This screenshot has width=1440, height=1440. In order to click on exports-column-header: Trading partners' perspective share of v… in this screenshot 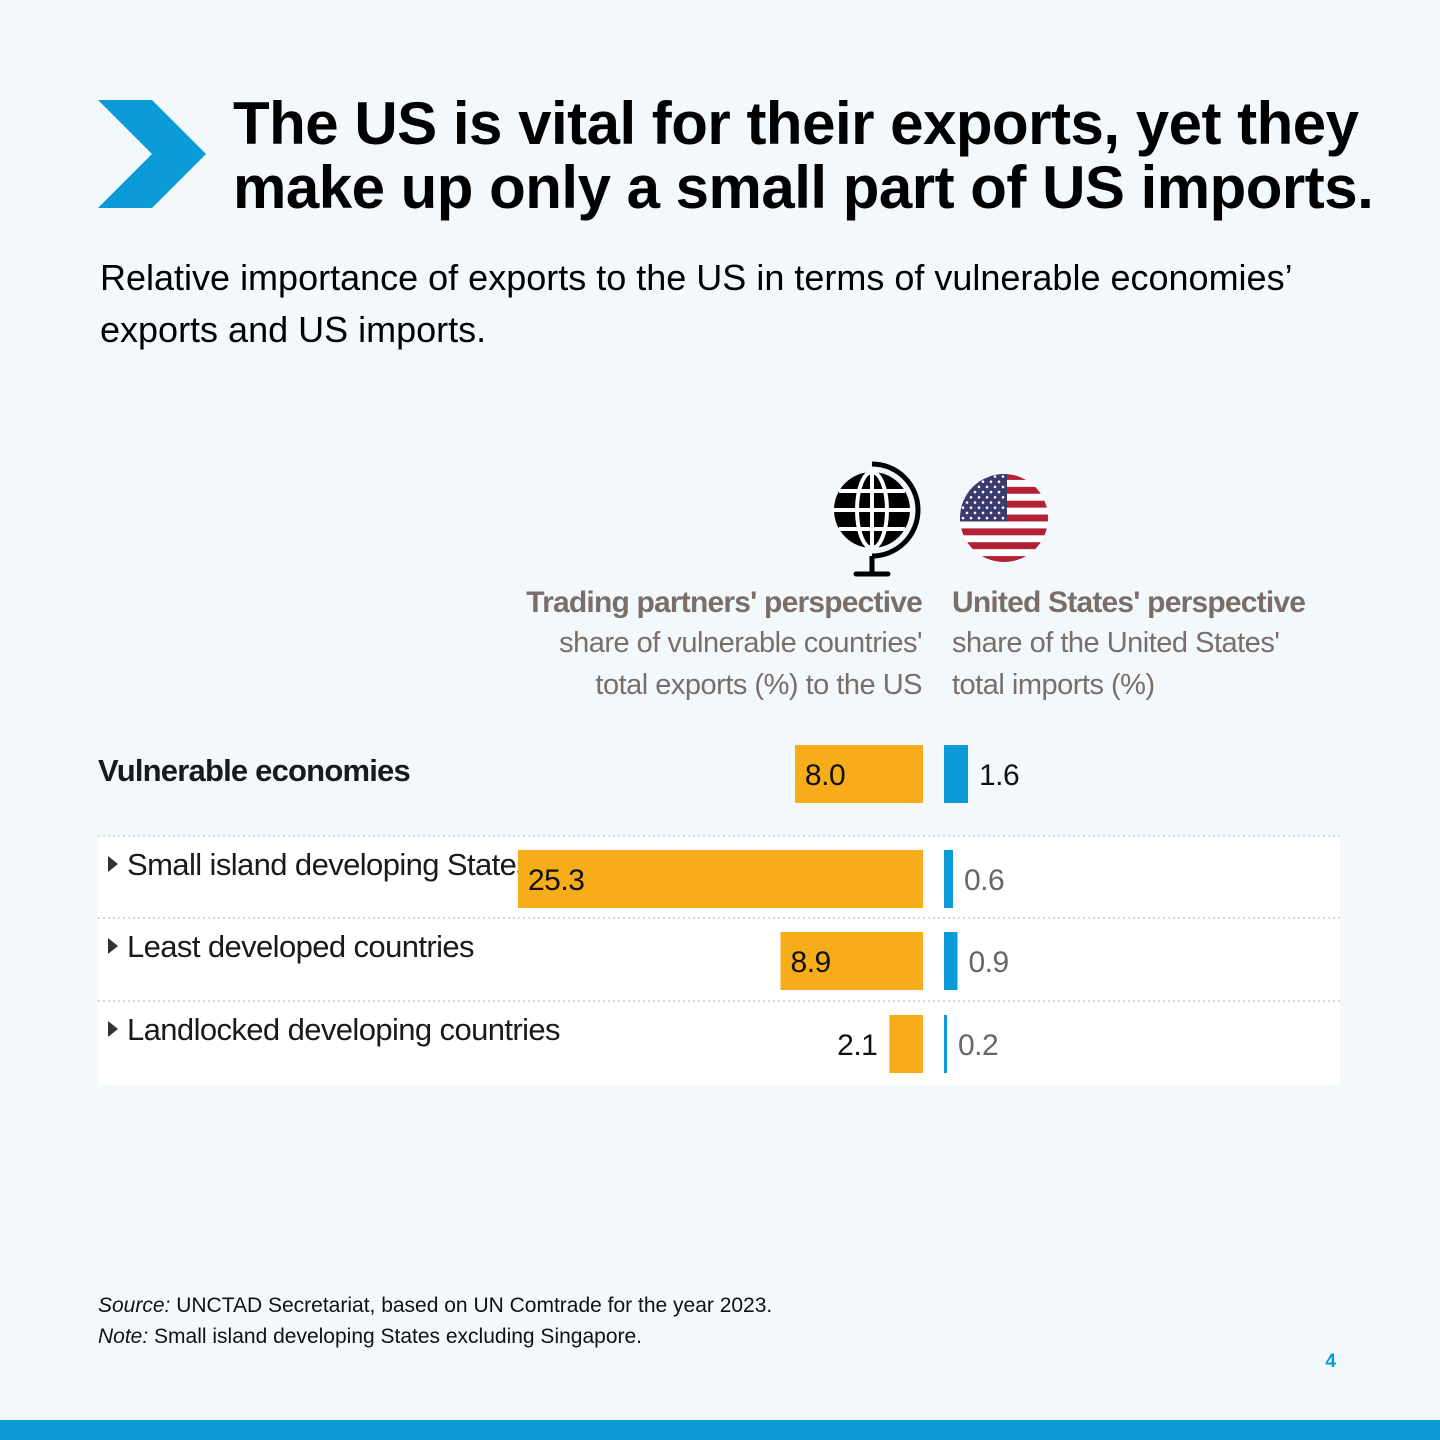, I will do `click(707, 645)`.